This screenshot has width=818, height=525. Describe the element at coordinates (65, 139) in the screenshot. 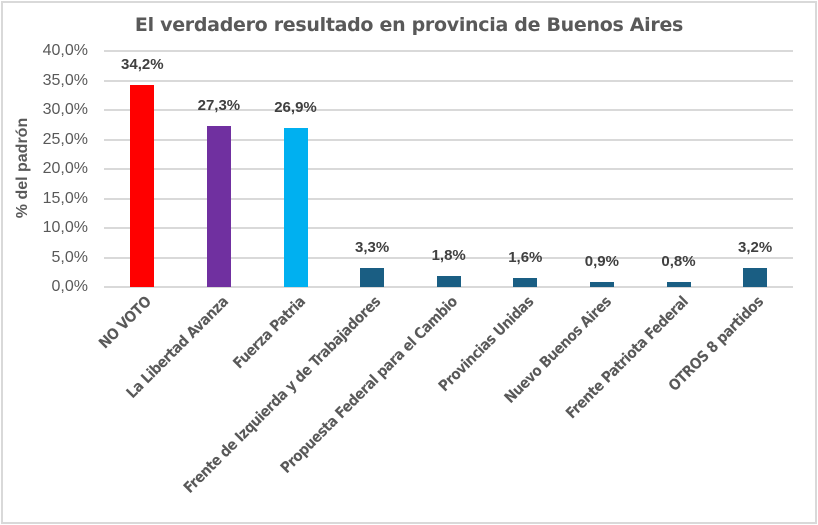

I see `y-tick-label: 25,0%` at that location.